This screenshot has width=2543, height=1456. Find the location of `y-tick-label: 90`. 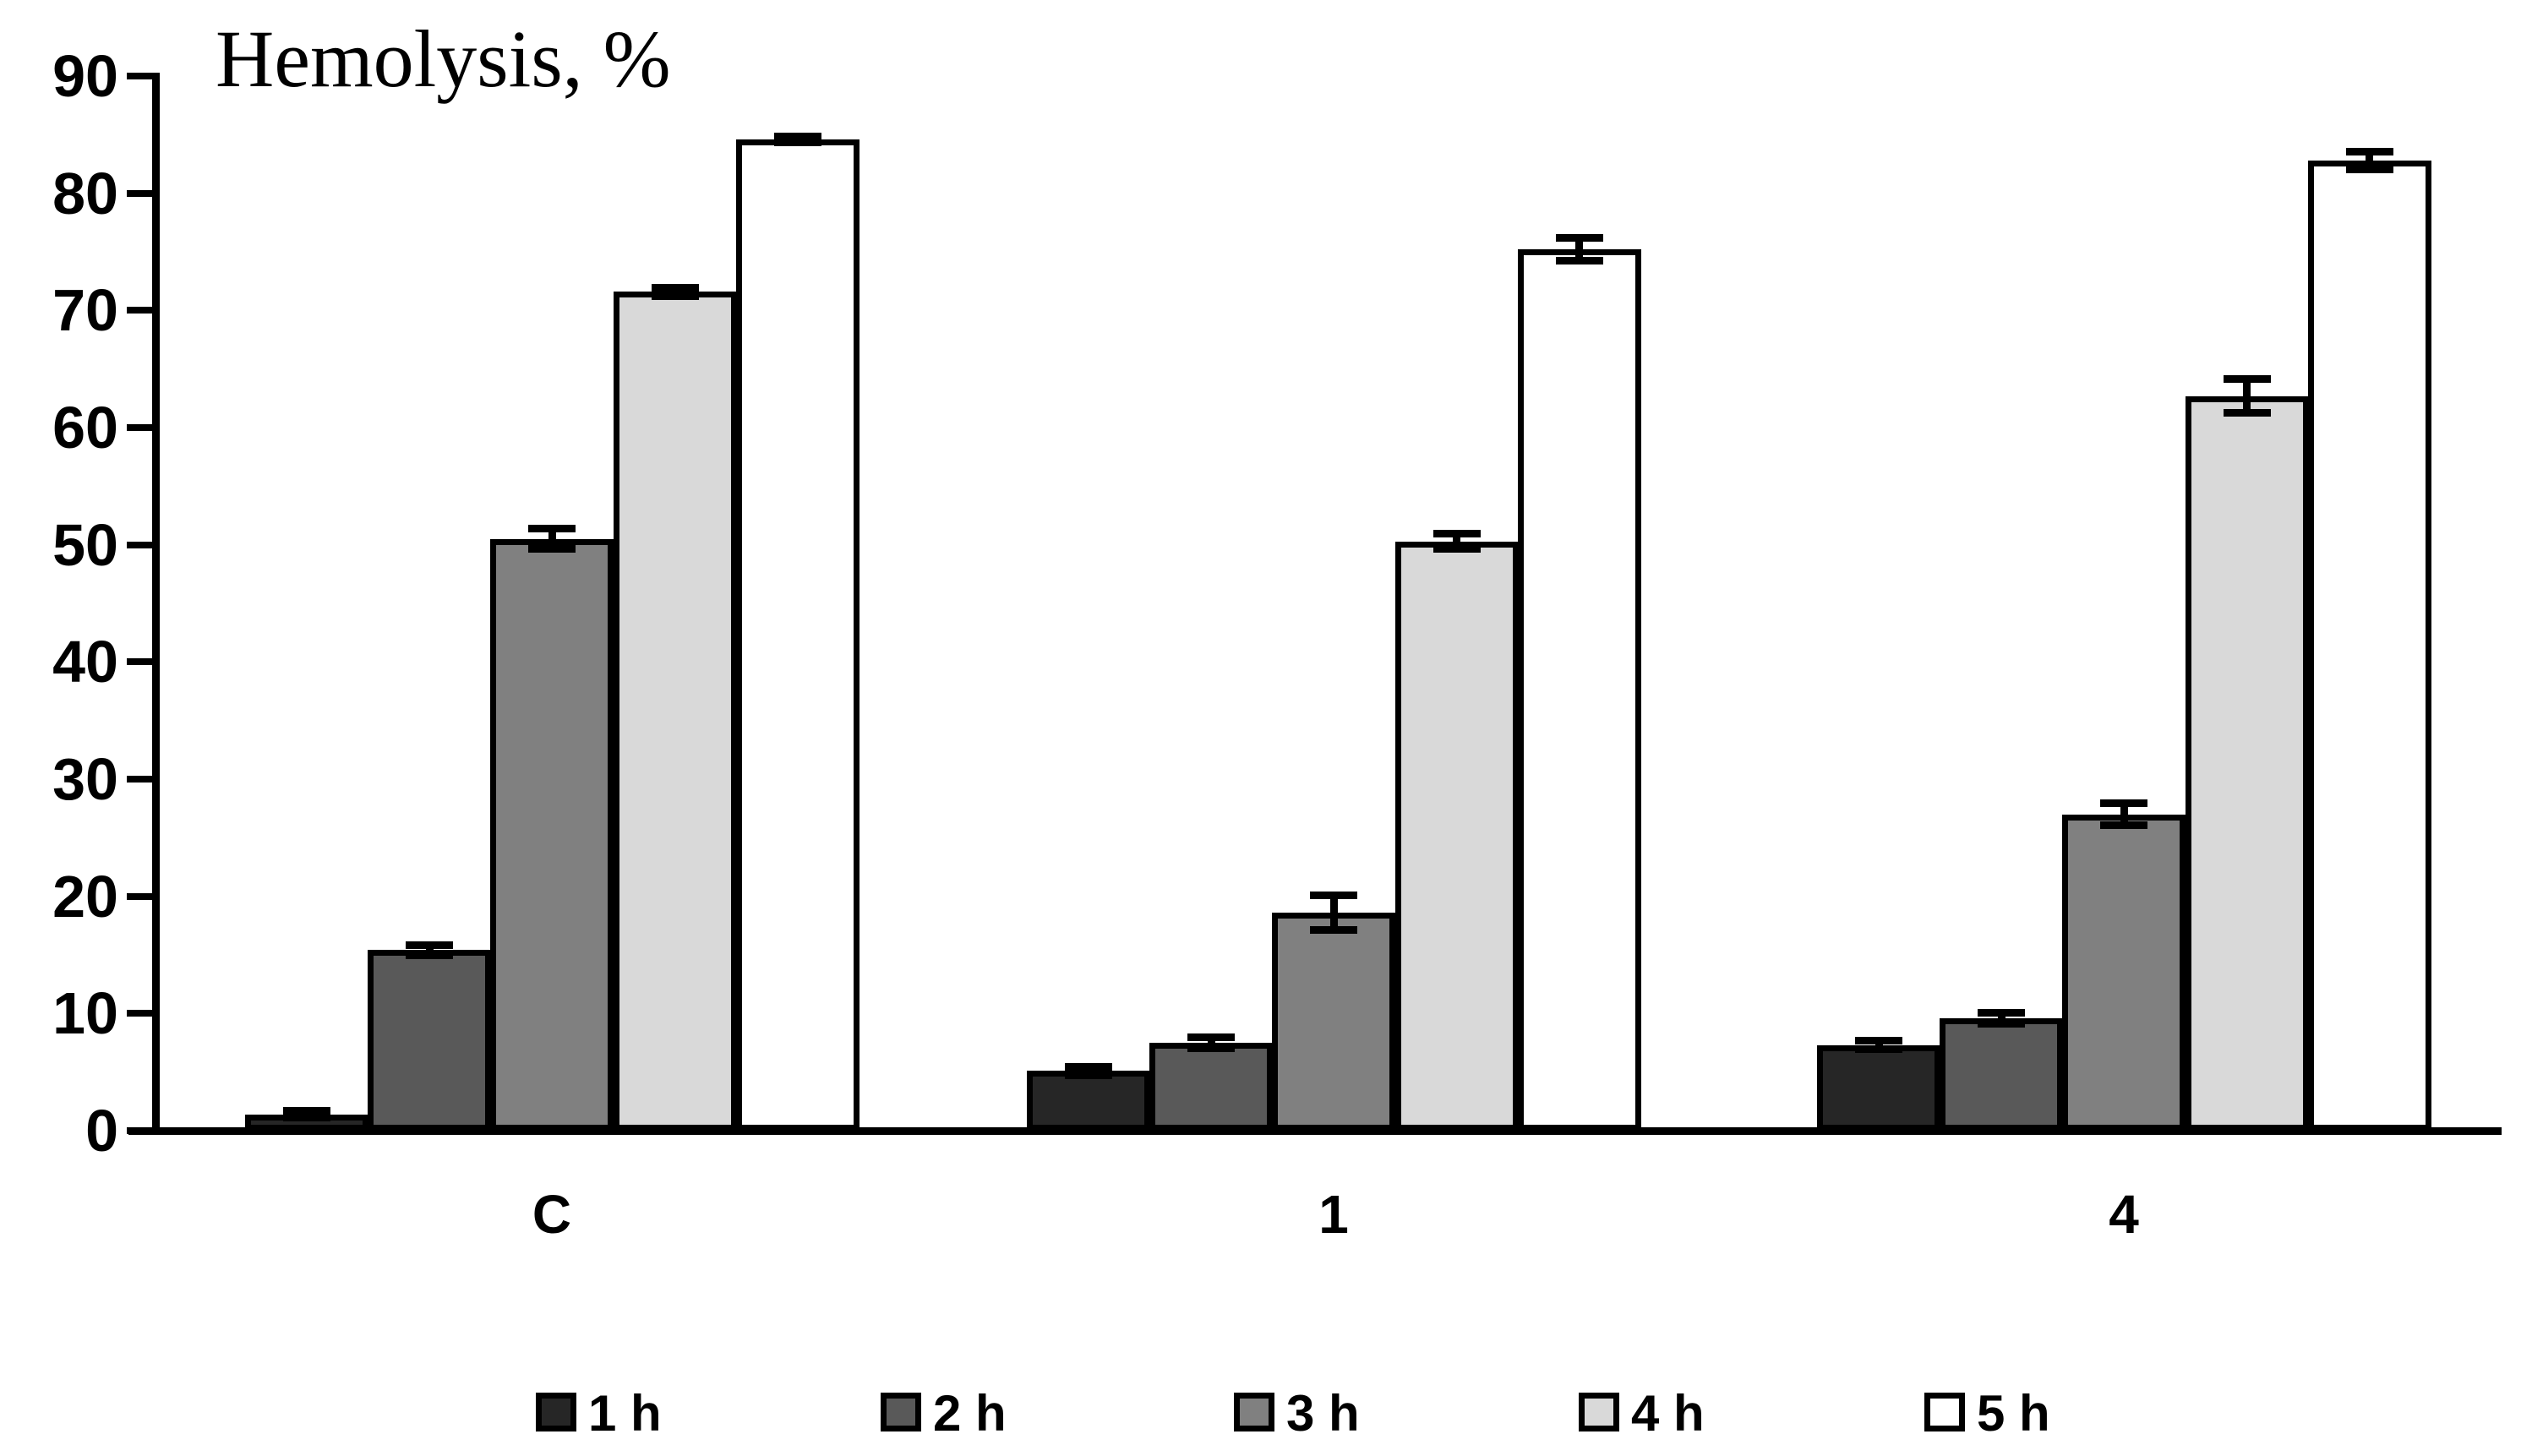

y-tick-label: 90 is located at coordinates (85, 76).